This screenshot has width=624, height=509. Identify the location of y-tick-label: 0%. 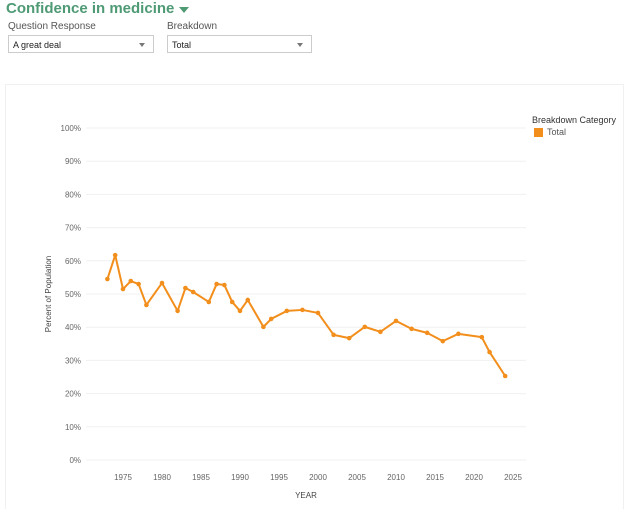
(75, 460).